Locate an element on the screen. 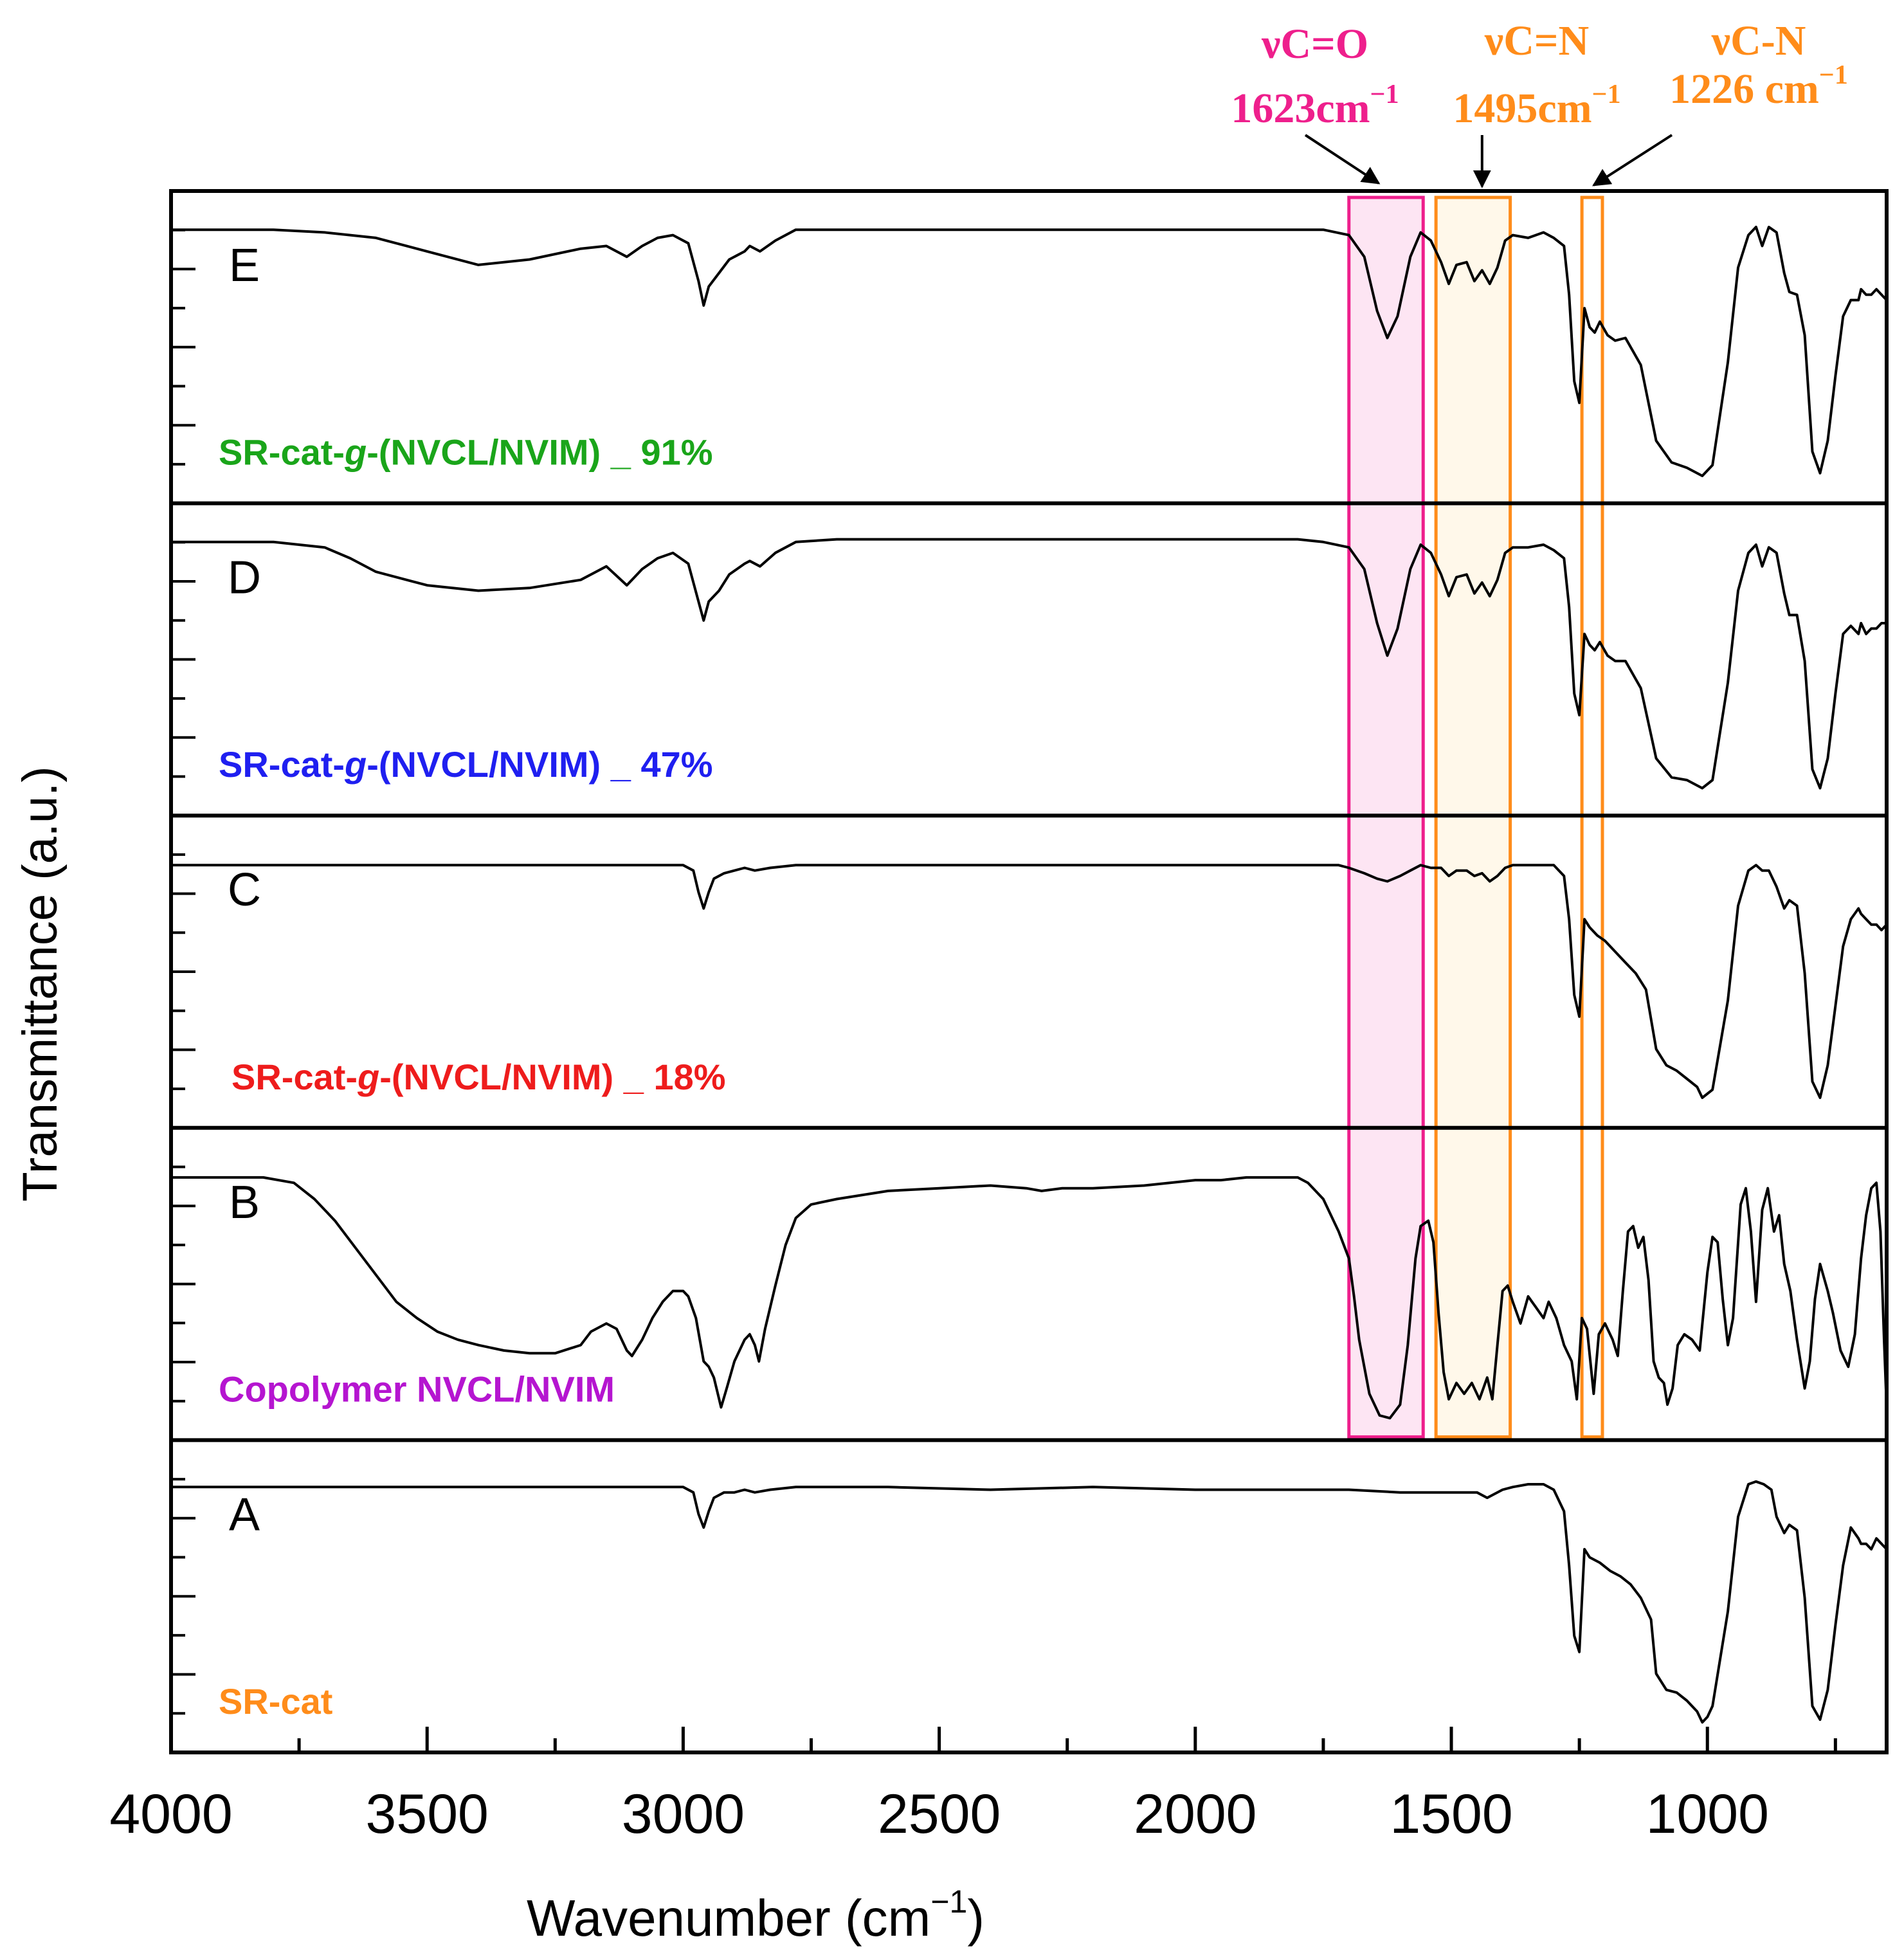 This screenshot has width=1904, height=1955. panel-label-rest: -(NVCL/NVIM) _ 91% is located at coordinates (539, 452).